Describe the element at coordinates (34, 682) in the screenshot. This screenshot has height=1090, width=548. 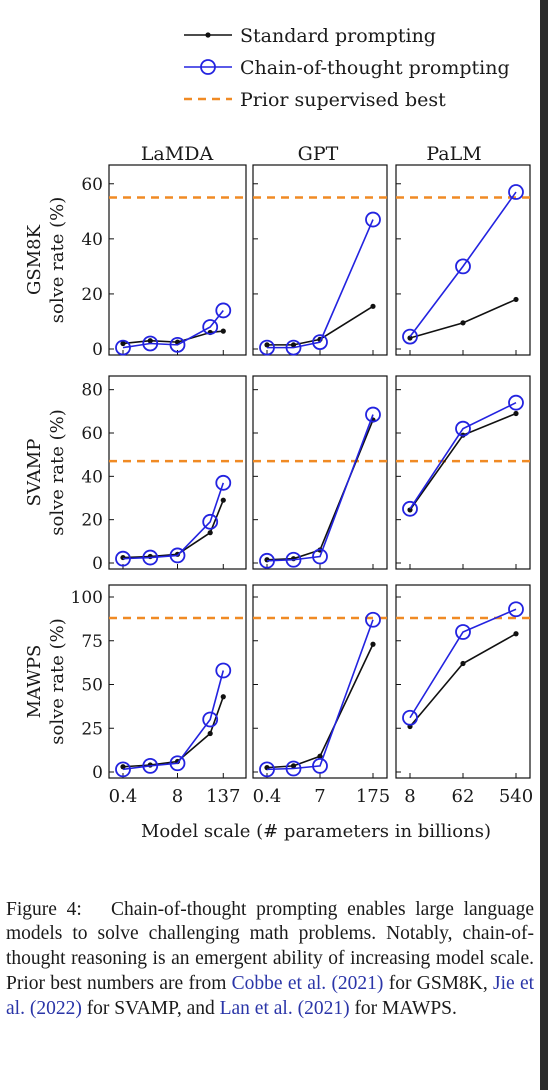
I see `y-axis-dataset-label: MAWPS` at that location.